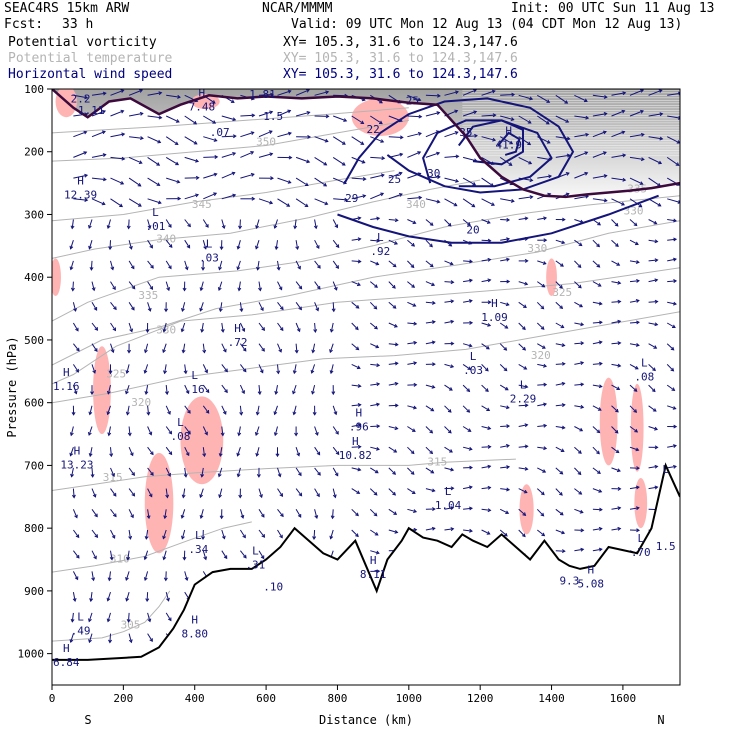  What do you see at coordinates (644, 376) in the screenshot?
I see `extremum-value: .08` at bounding box center [644, 376].